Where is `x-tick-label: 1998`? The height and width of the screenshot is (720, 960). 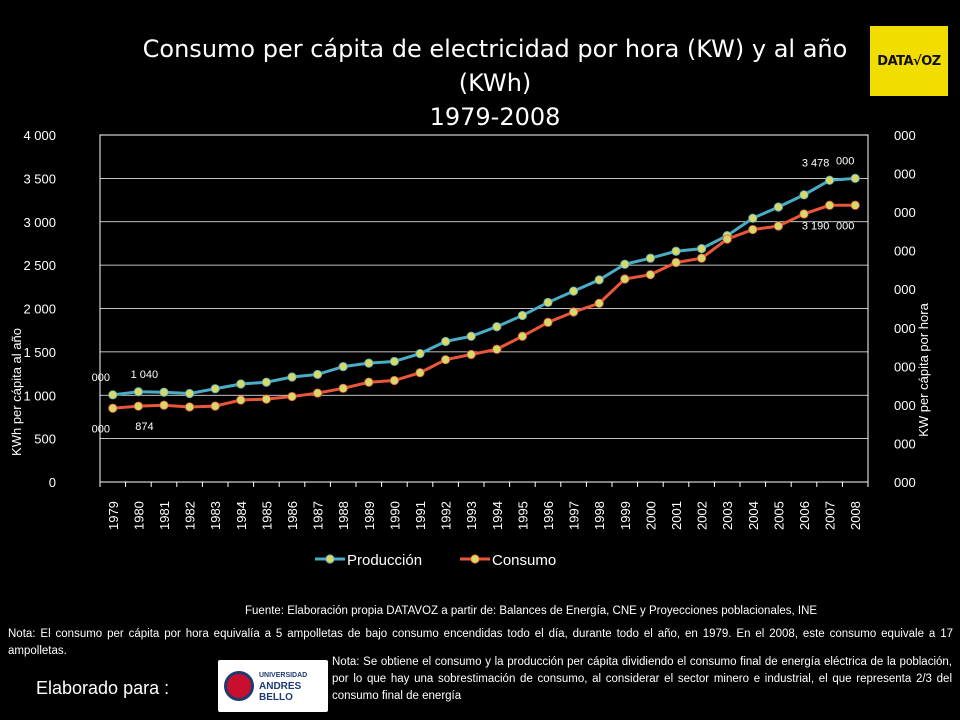
x-tick-label: 1998 is located at coordinates (599, 515).